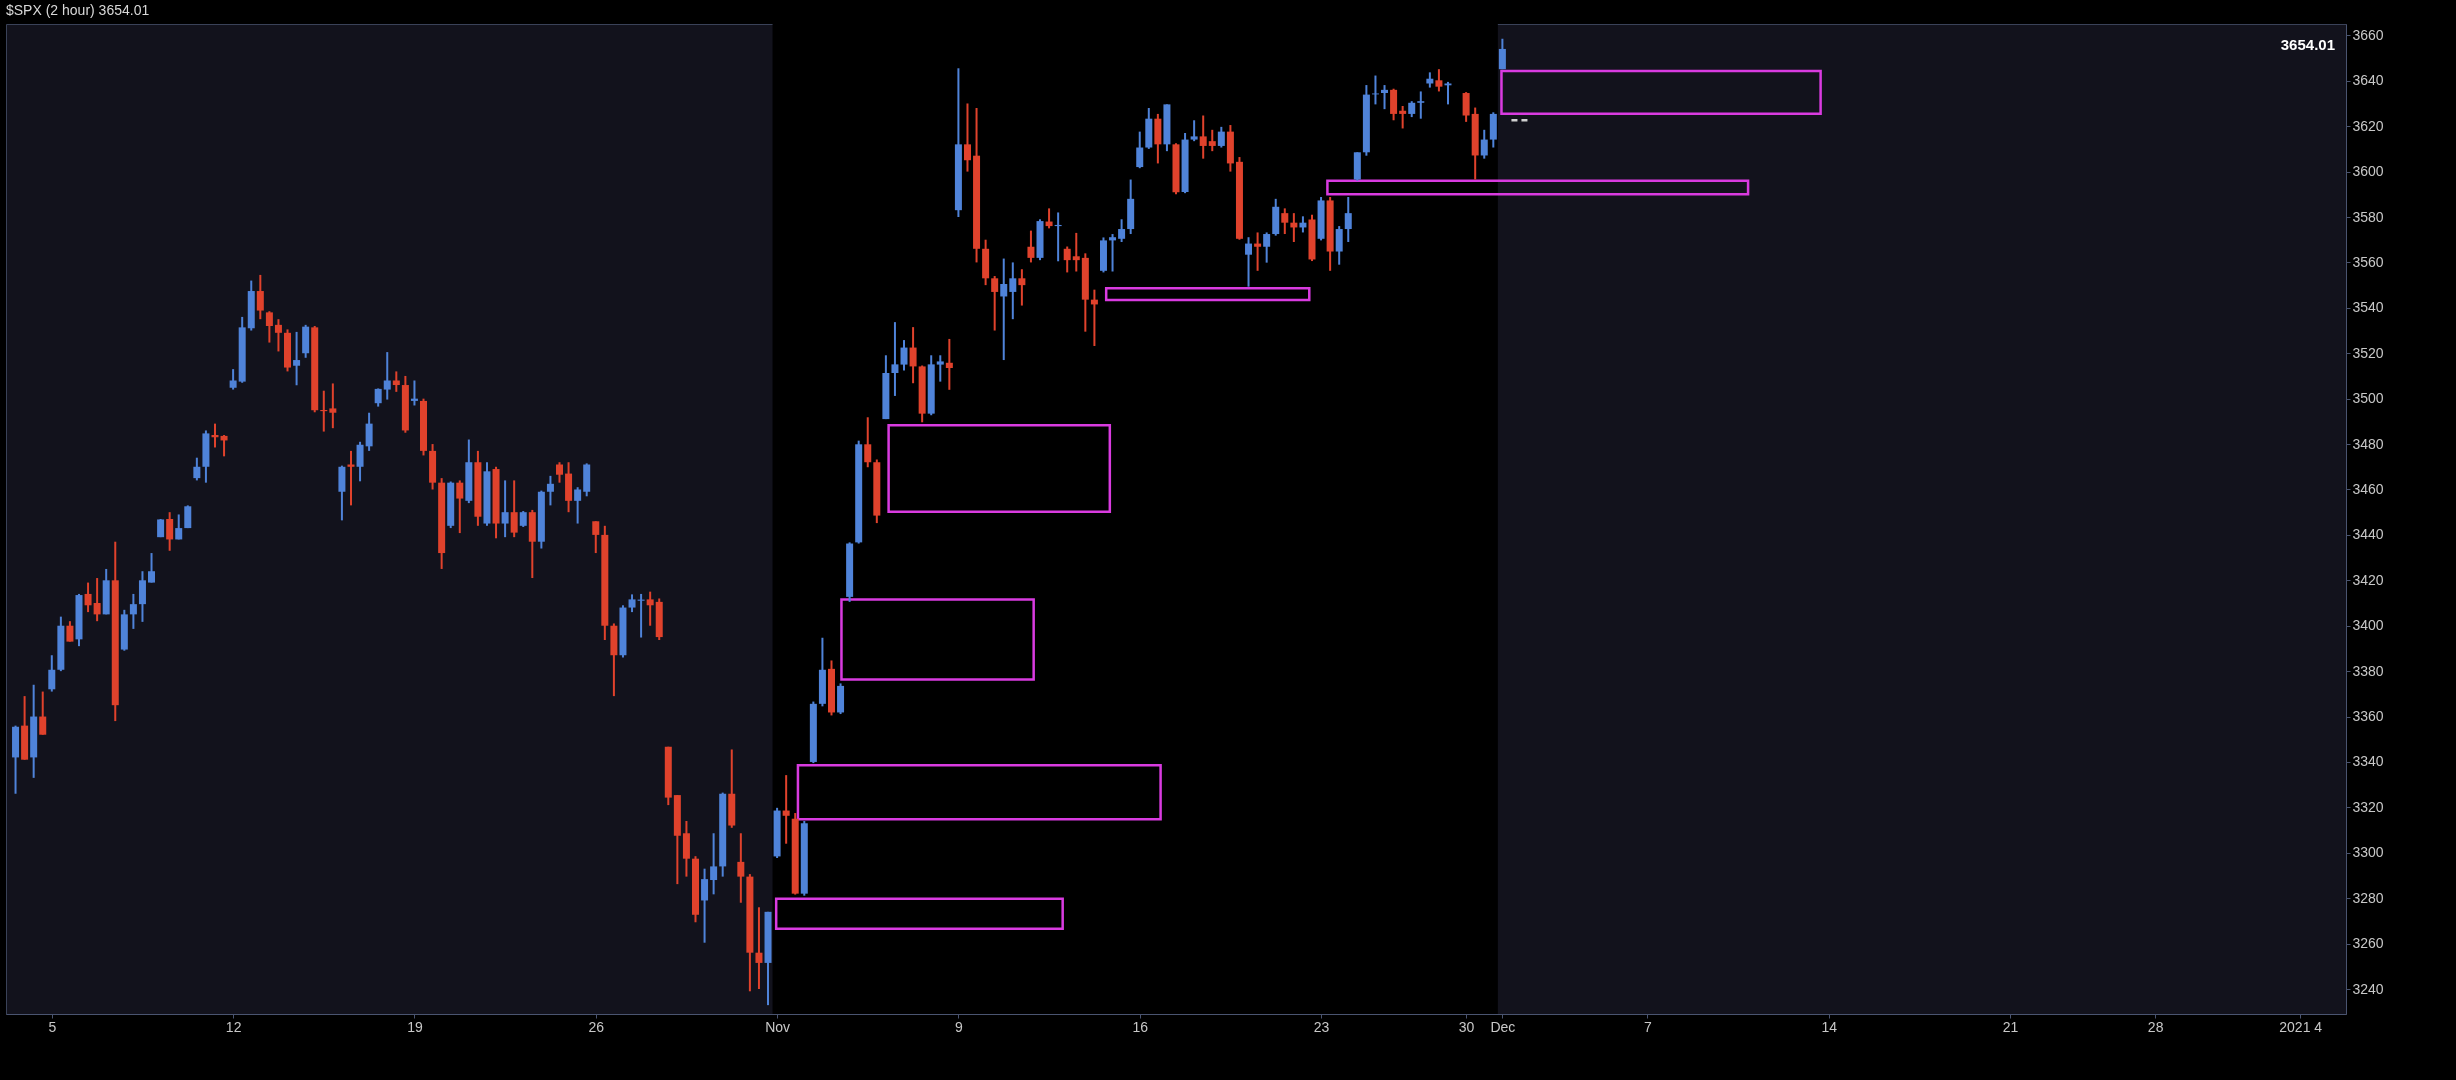 The width and height of the screenshot is (2456, 1080). I want to click on x-tick-label: 7, so click(1648, 1026).